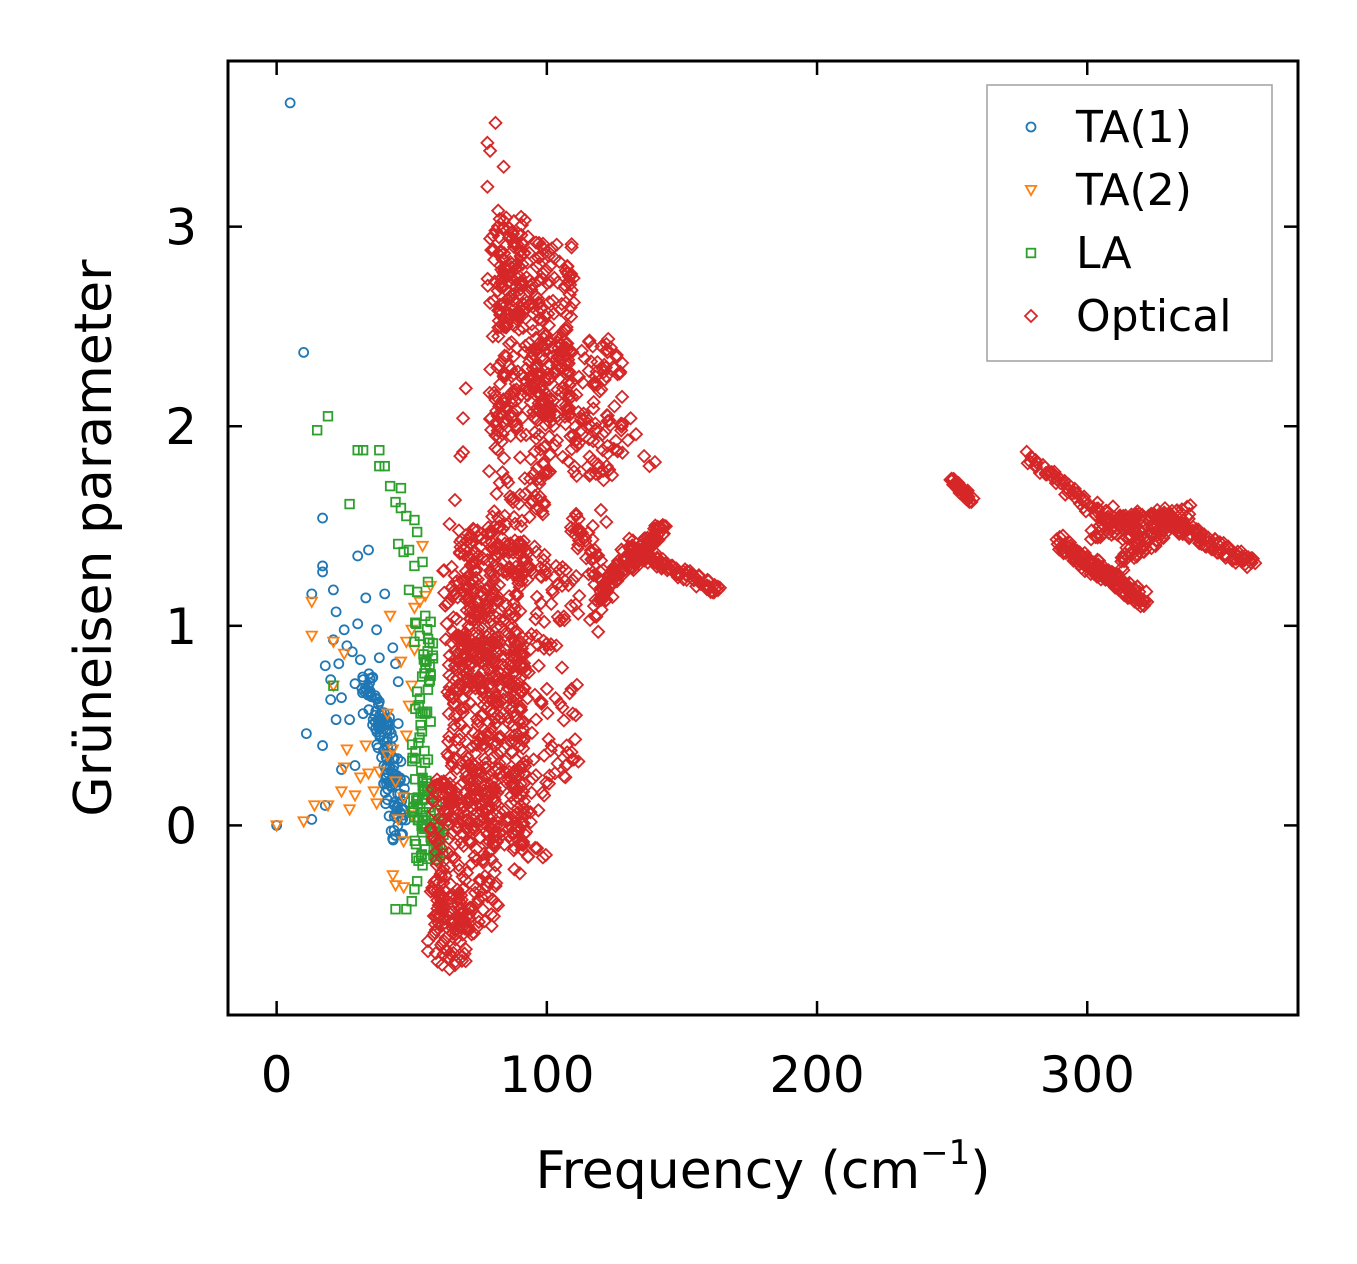 The image size is (1357, 1264). Describe the element at coordinates (181, 228) in the screenshot. I see `y-tick-label: 3` at that location.